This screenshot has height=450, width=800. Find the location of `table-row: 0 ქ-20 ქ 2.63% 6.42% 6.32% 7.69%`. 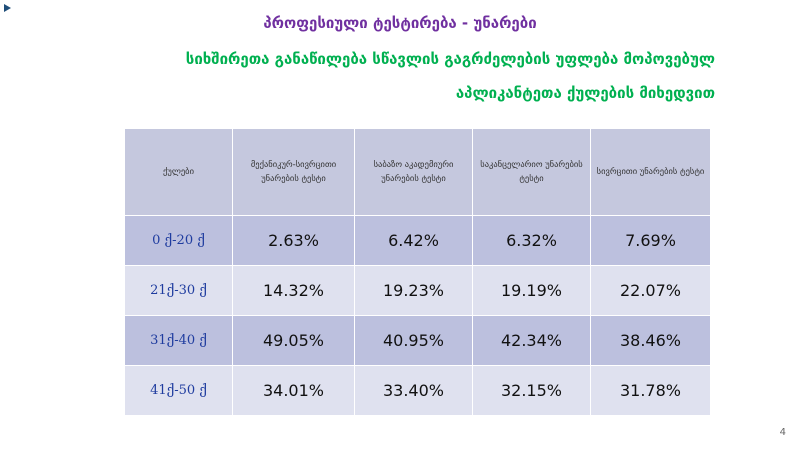

table-row: 0 ქ-20 ქ 2.63% 6.42% 6.32% 7.69% is located at coordinates (417, 240).